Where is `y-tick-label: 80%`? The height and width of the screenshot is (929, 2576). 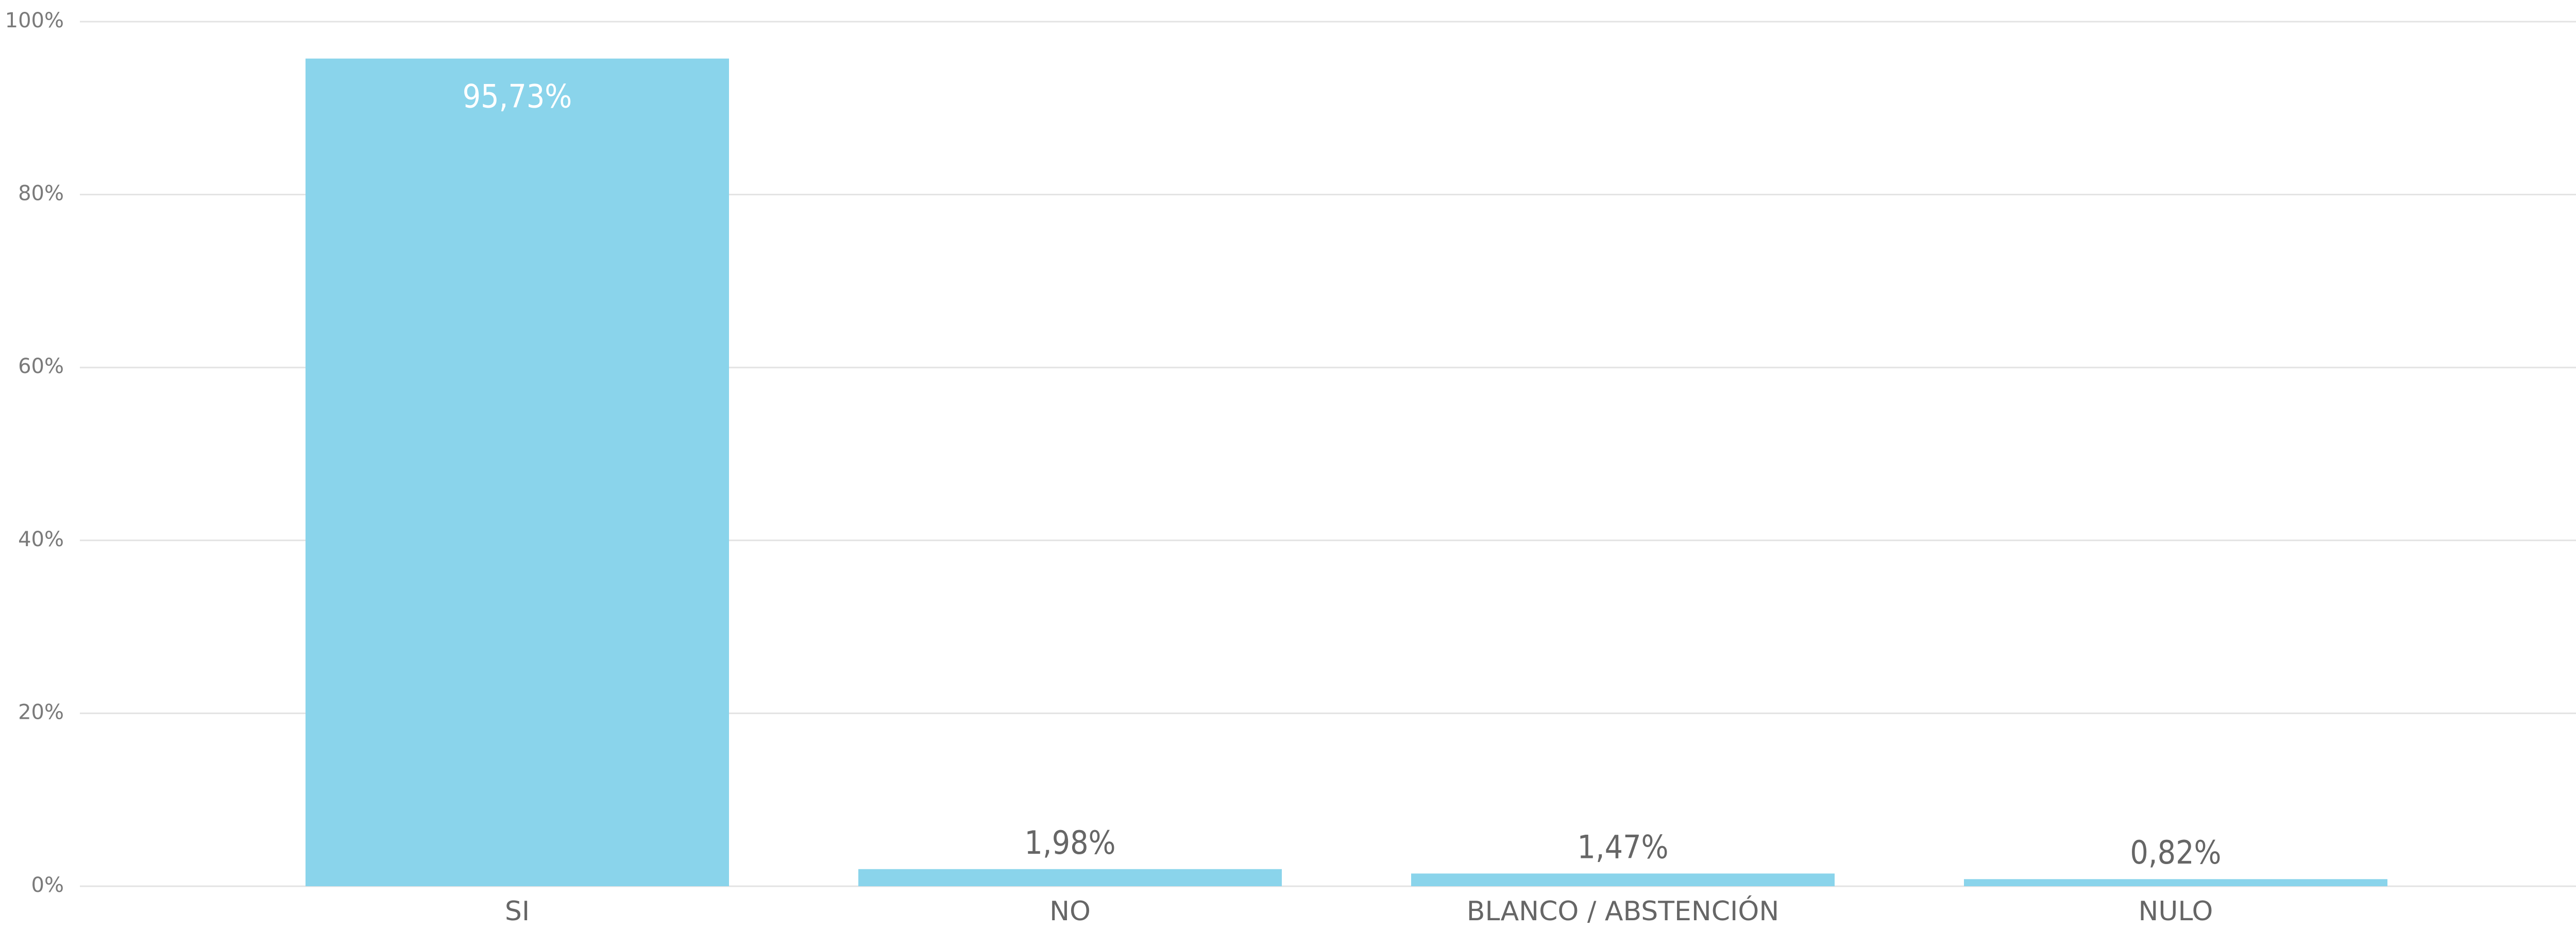
y-tick-label: 80% is located at coordinates (41, 194).